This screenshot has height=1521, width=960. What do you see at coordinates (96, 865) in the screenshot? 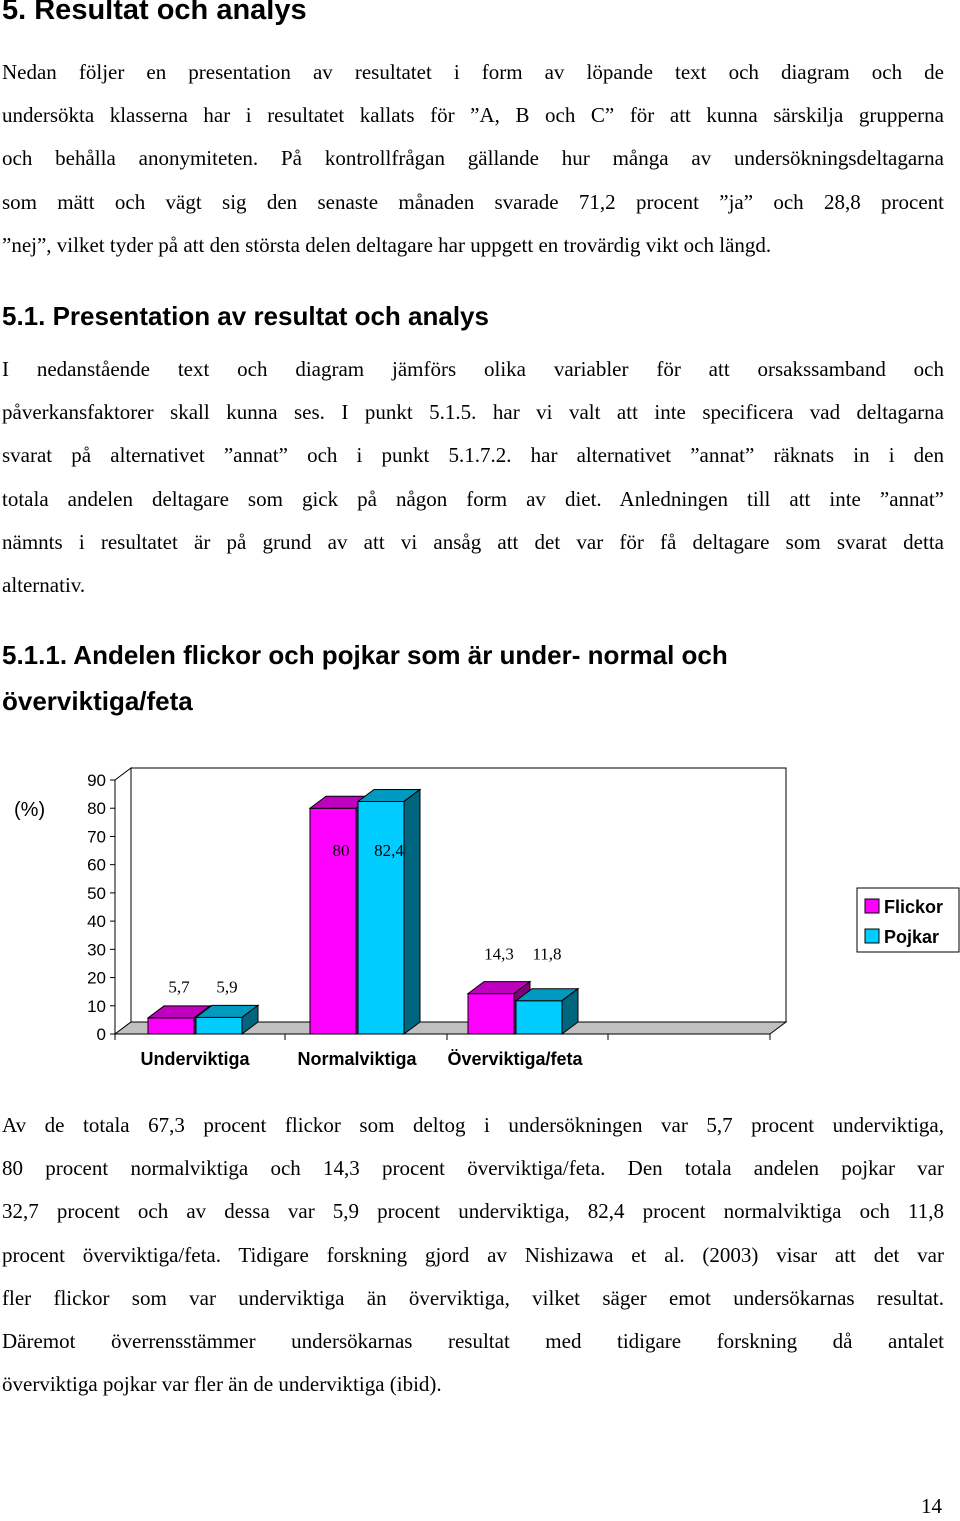
I see `y-tick-label: 60` at bounding box center [96, 865].